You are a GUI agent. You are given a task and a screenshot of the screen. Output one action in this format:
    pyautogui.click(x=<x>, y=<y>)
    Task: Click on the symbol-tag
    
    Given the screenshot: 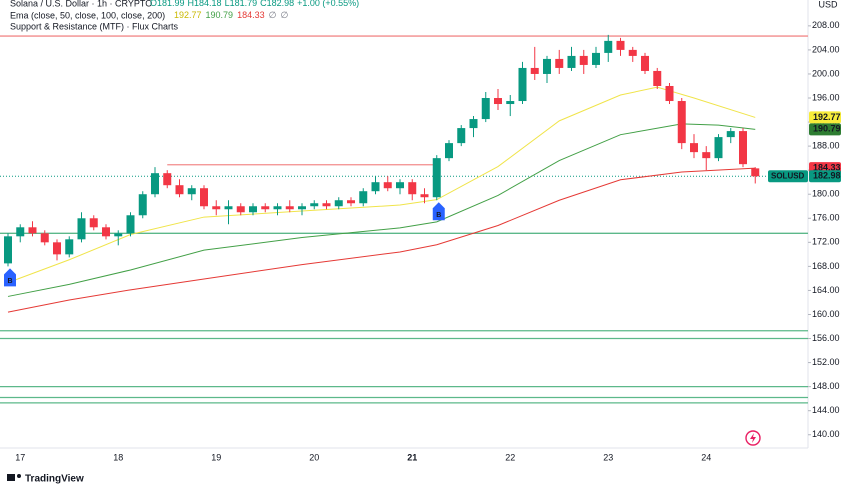 What is the action you would take?
    pyautogui.click(x=788, y=176)
    